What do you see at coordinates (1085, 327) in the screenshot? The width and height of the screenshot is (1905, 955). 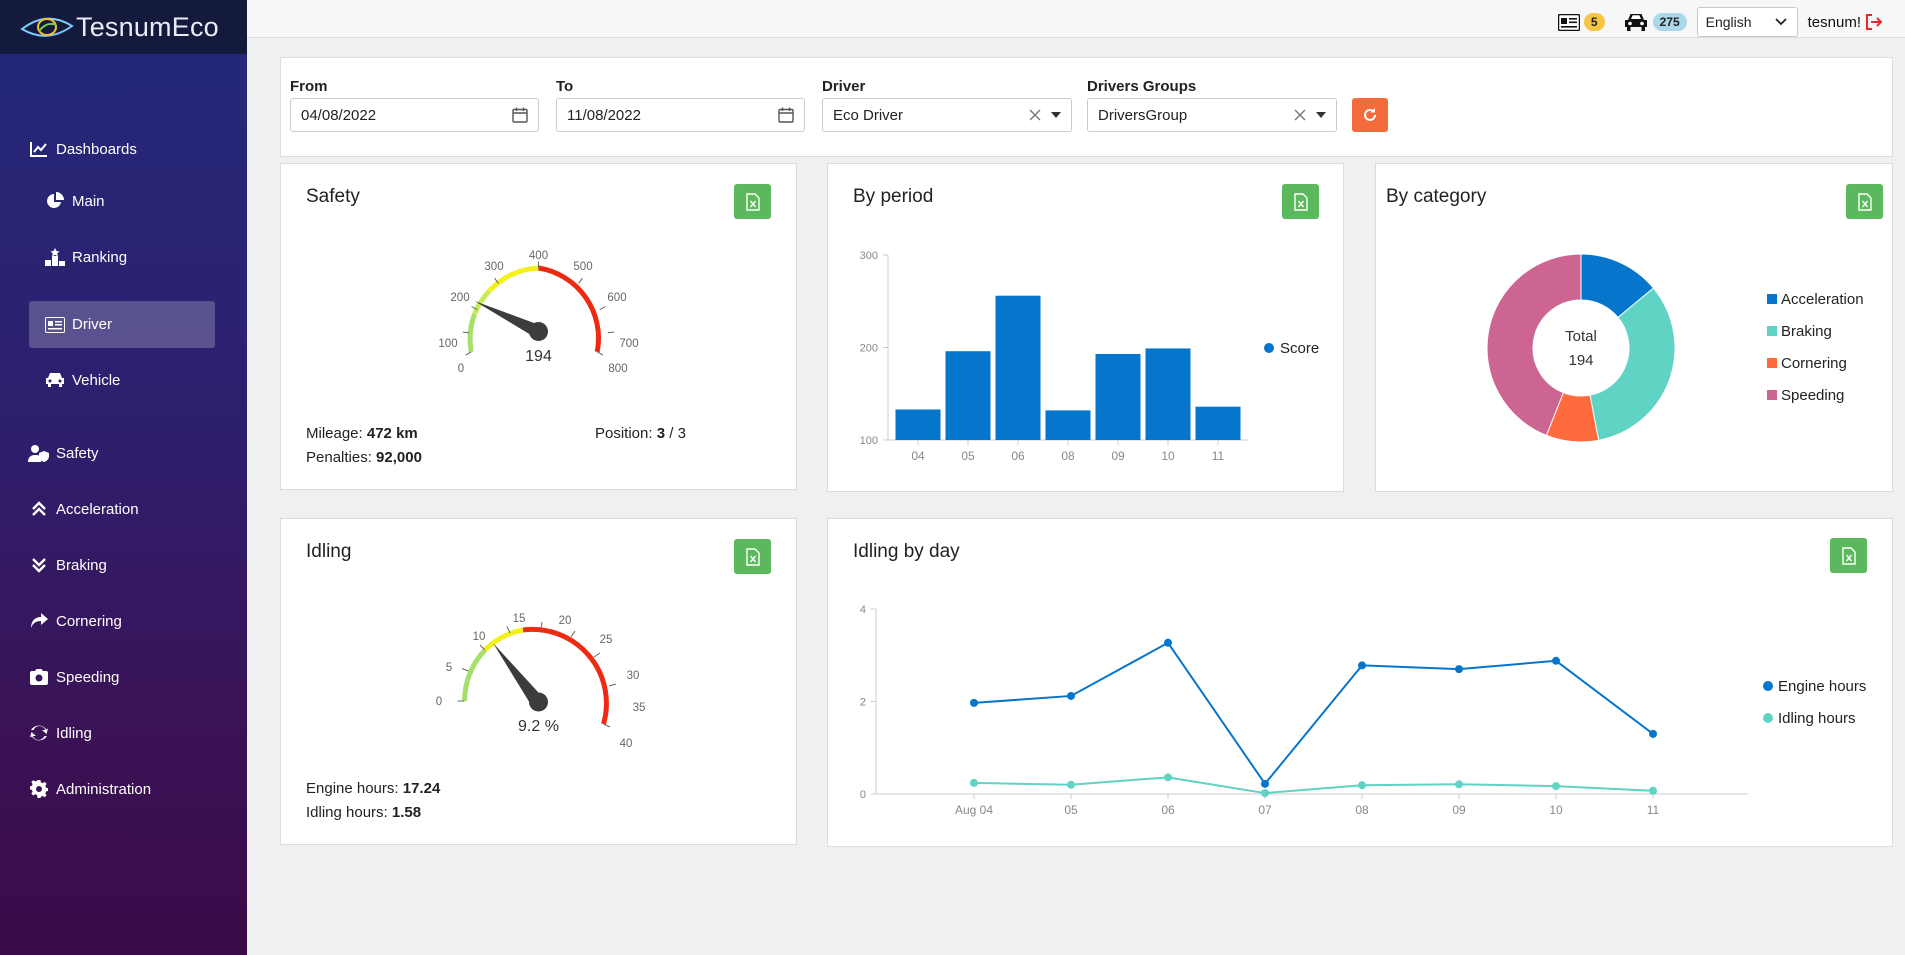 I see `by-period-card: By period 100 200 300 04 05 06 08 09 10 11 Score` at bounding box center [1085, 327].